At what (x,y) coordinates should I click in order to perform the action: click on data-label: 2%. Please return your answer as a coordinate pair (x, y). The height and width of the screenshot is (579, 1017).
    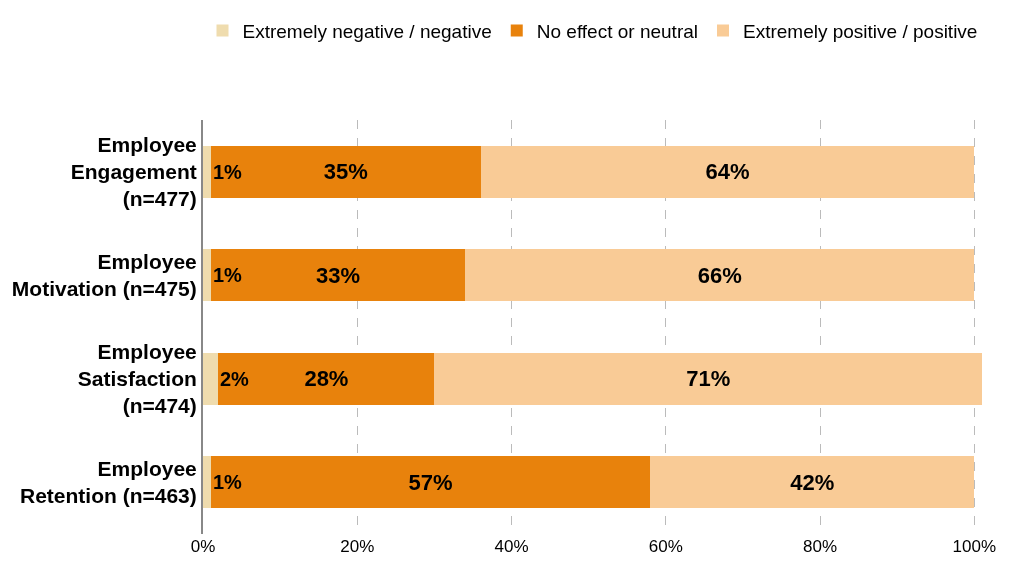
    Looking at the image, I should click on (235, 379).